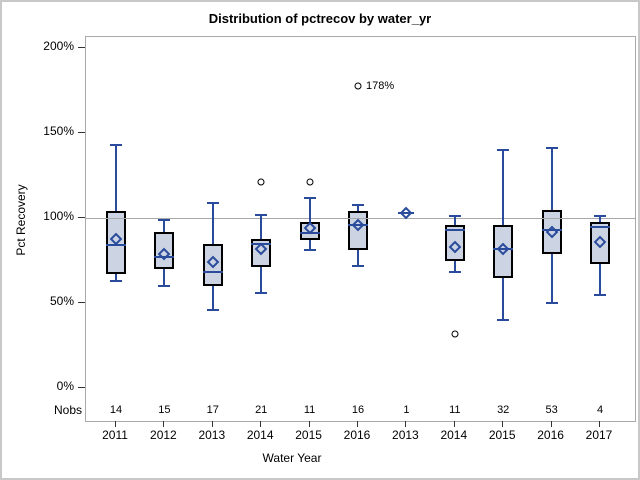 This screenshot has height=480, width=640. Describe the element at coordinates (360, 219) in the screenshot. I see `reference-line` at that location.